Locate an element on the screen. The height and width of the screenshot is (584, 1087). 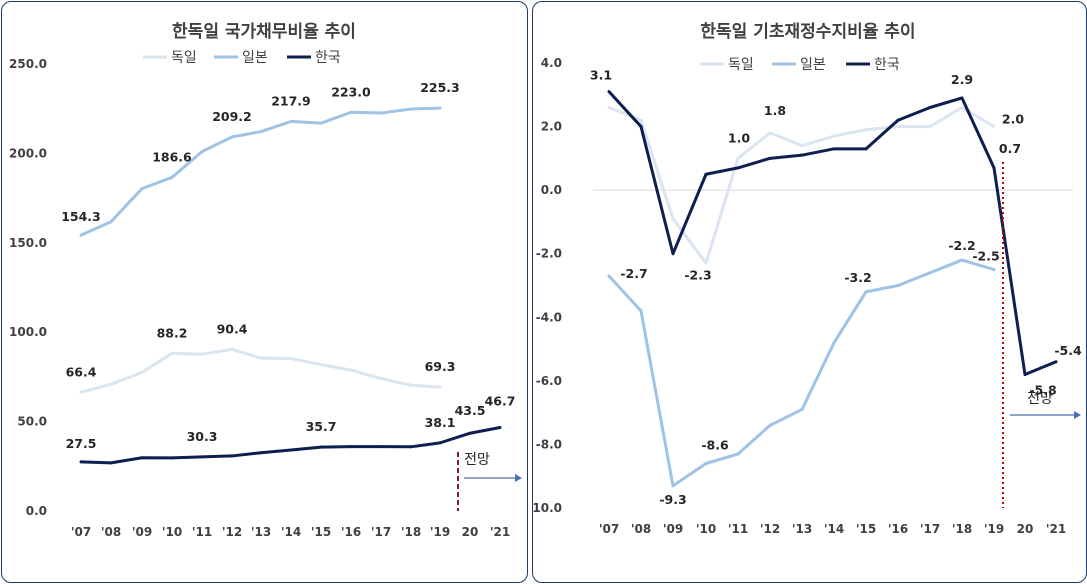
x-tick-label: '19 is located at coordinates (994, 529).